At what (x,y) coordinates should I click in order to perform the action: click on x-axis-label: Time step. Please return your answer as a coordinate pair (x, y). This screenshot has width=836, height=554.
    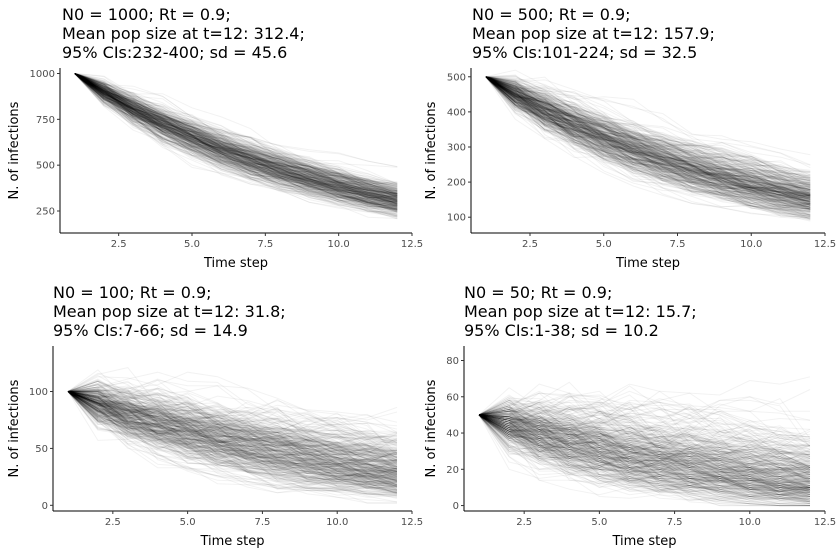
    Looking at the image, I should click on (231, 541).